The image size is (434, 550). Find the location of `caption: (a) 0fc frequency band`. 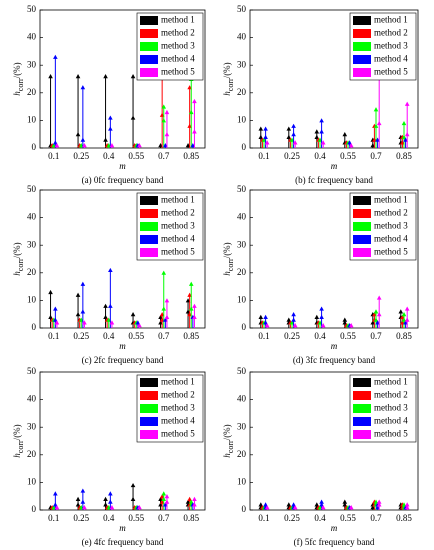

caption: (a) 0fc frequency band is located at coordinates (123, 180).